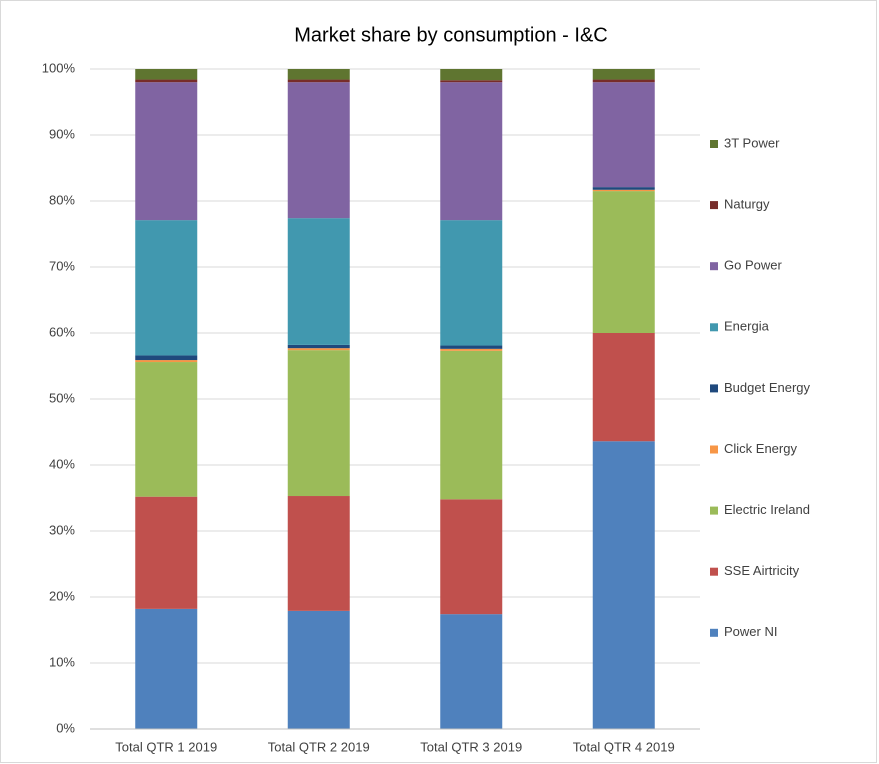  I want to click on legend-label: SSE Airtricity, so click(762, 570).